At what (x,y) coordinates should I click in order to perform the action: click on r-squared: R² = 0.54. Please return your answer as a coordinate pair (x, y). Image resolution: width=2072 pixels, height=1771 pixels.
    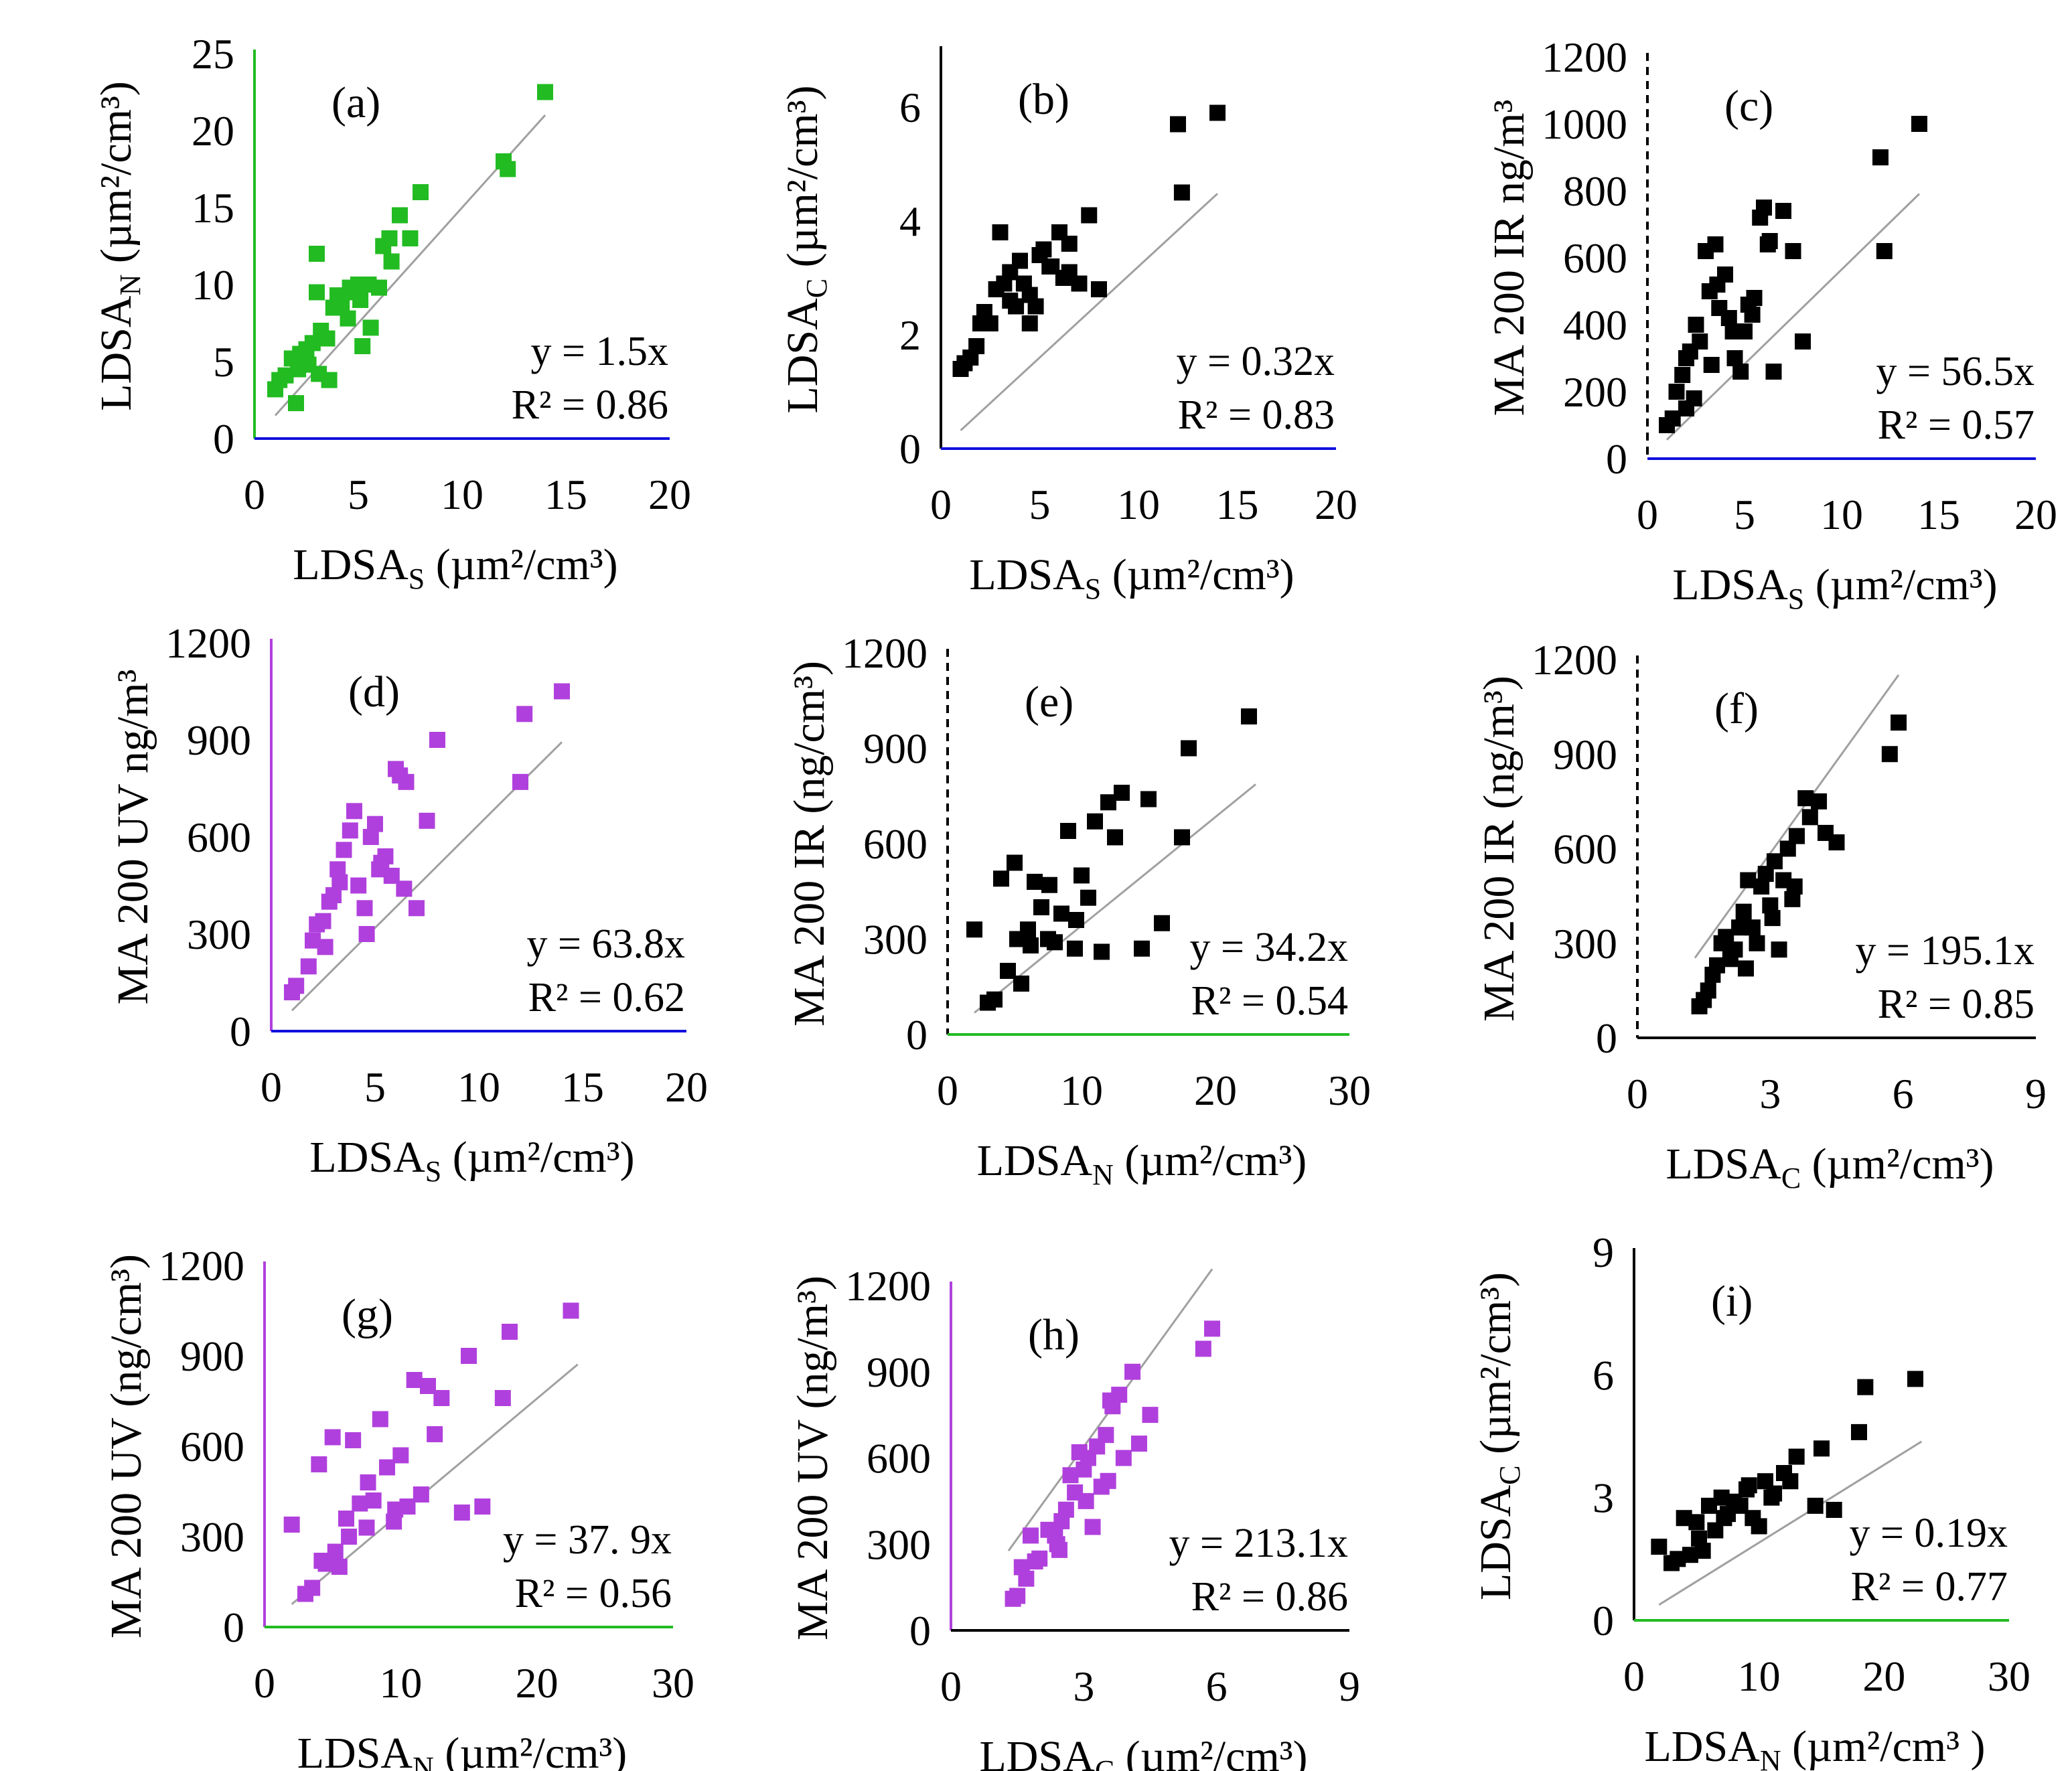
    Looking at the image, I should click on (1269, 1001).